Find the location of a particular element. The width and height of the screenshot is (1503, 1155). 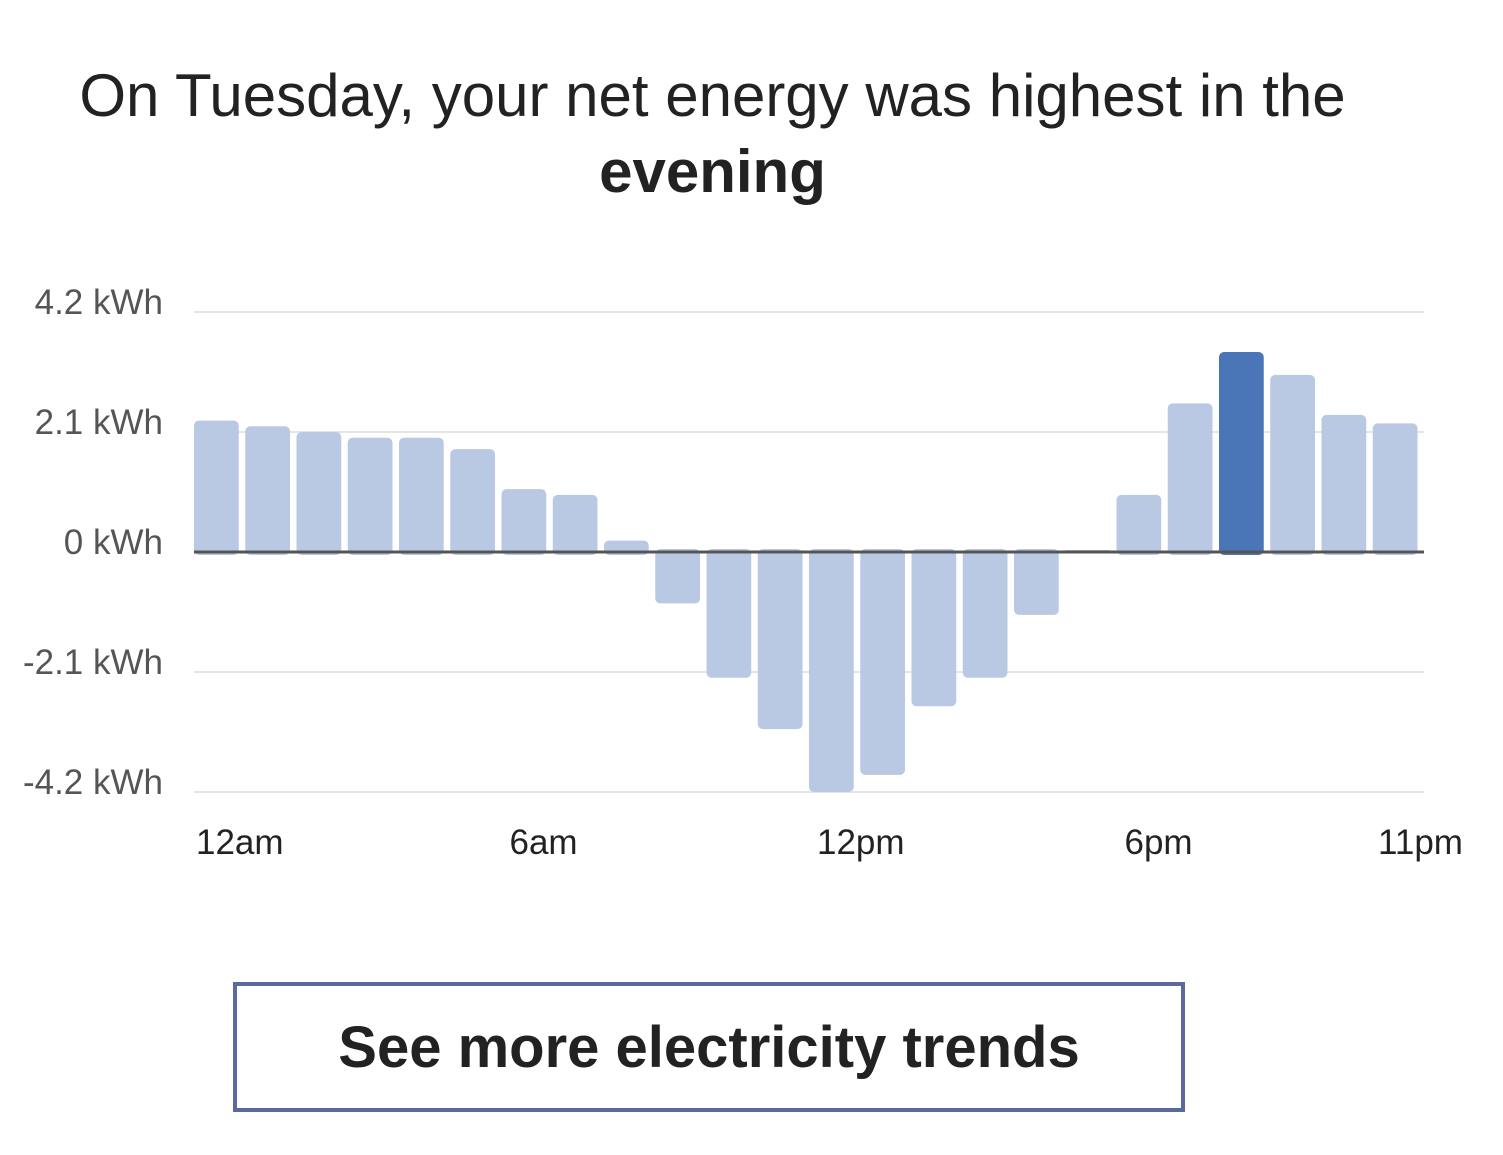

bar: 5am is located at coordinates (472, 502).